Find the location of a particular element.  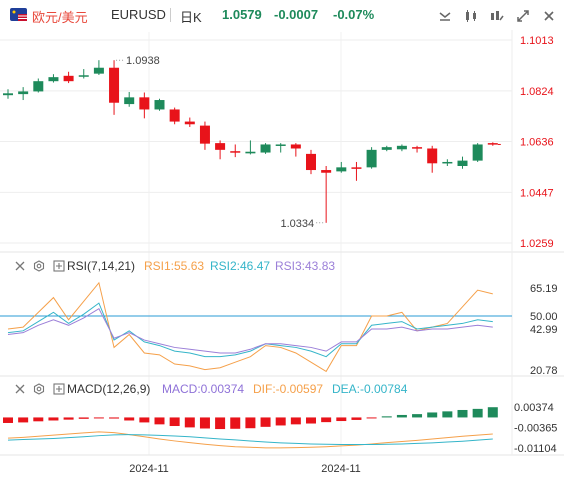

rsi-tick-label: 42.99 is located at coordinates (544, 330).